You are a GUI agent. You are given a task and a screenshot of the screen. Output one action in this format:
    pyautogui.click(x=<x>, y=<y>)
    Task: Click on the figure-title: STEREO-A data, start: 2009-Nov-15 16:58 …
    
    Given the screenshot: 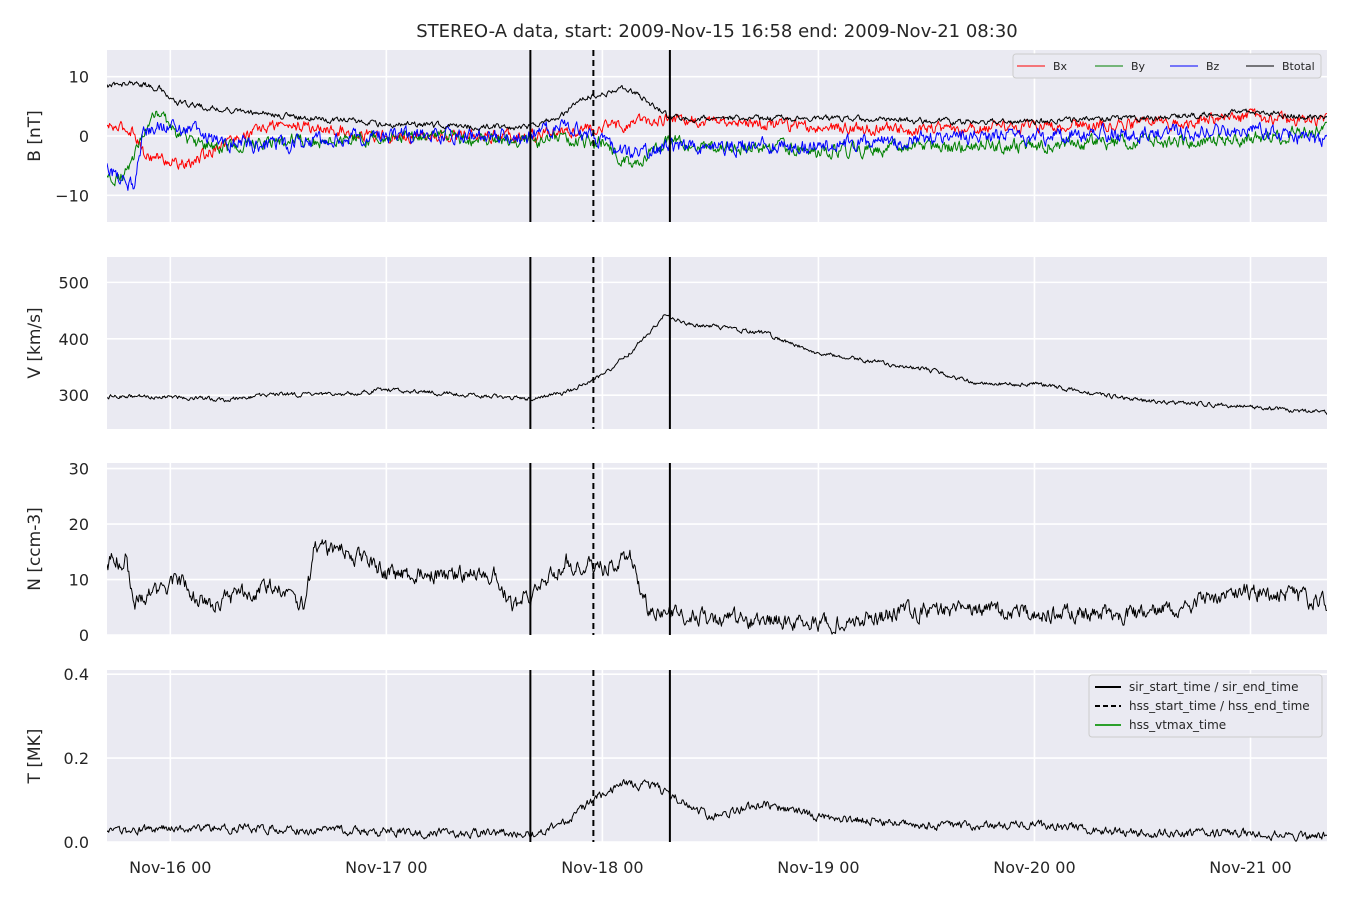 What is the action you would take?
    pyautogui.click(x=716, y=31)
    